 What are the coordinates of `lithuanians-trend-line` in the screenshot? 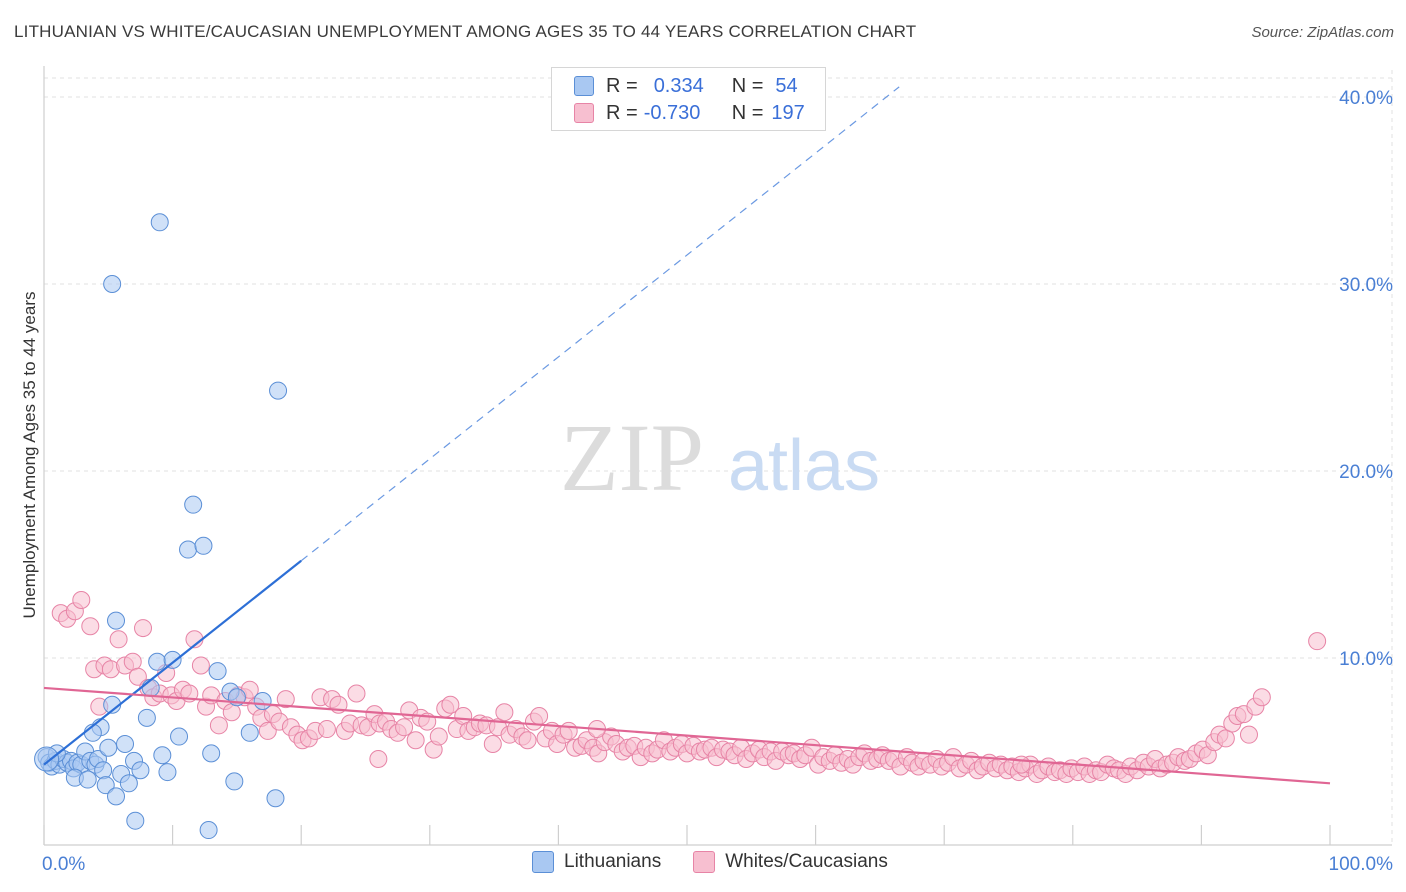 It's located at (172, 662).